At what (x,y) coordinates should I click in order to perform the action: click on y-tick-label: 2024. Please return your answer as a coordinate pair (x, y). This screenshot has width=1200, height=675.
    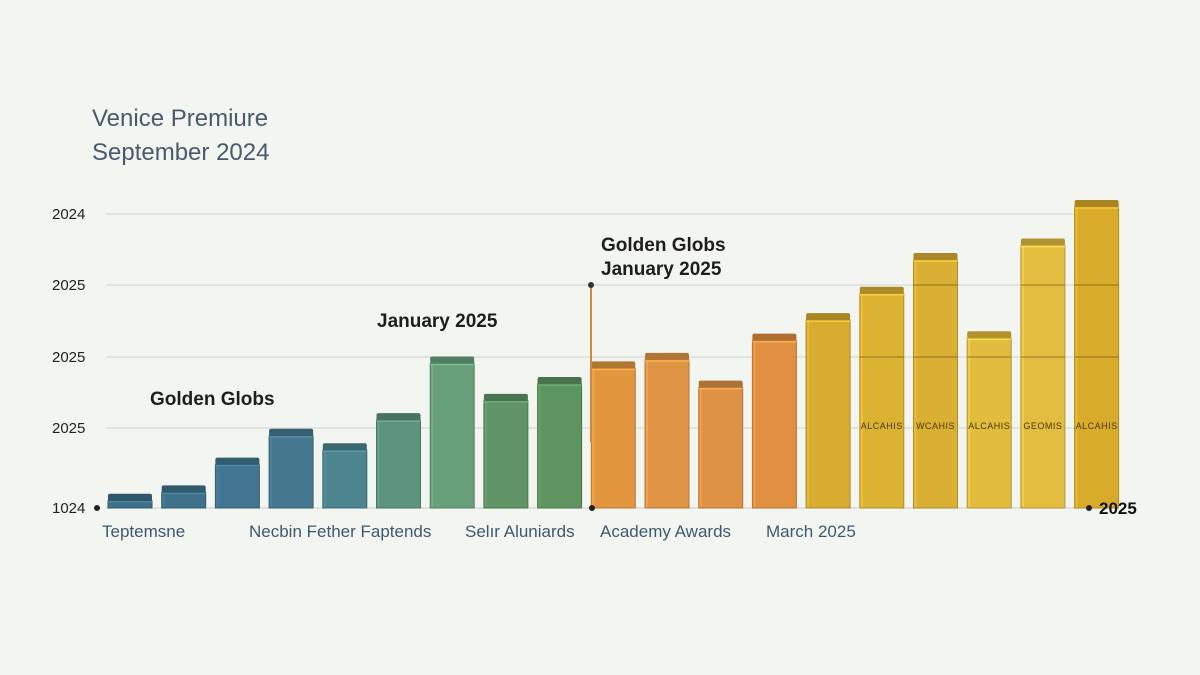
    Looking at the image, I should click on (68, 214).